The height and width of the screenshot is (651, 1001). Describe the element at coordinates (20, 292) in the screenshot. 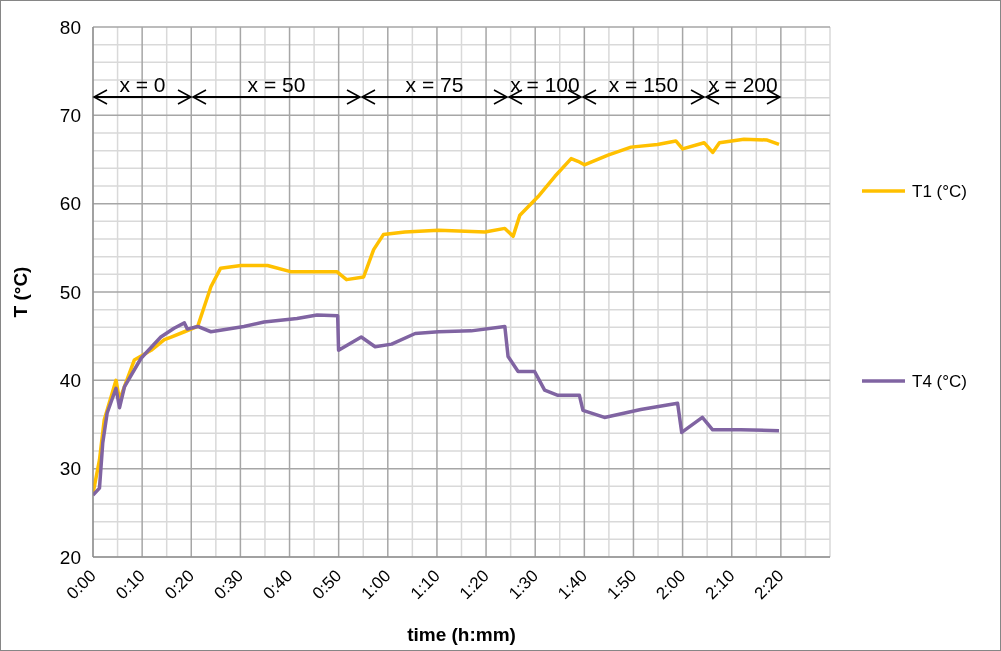

I see `y-axis-title: T (°C)` at that location.